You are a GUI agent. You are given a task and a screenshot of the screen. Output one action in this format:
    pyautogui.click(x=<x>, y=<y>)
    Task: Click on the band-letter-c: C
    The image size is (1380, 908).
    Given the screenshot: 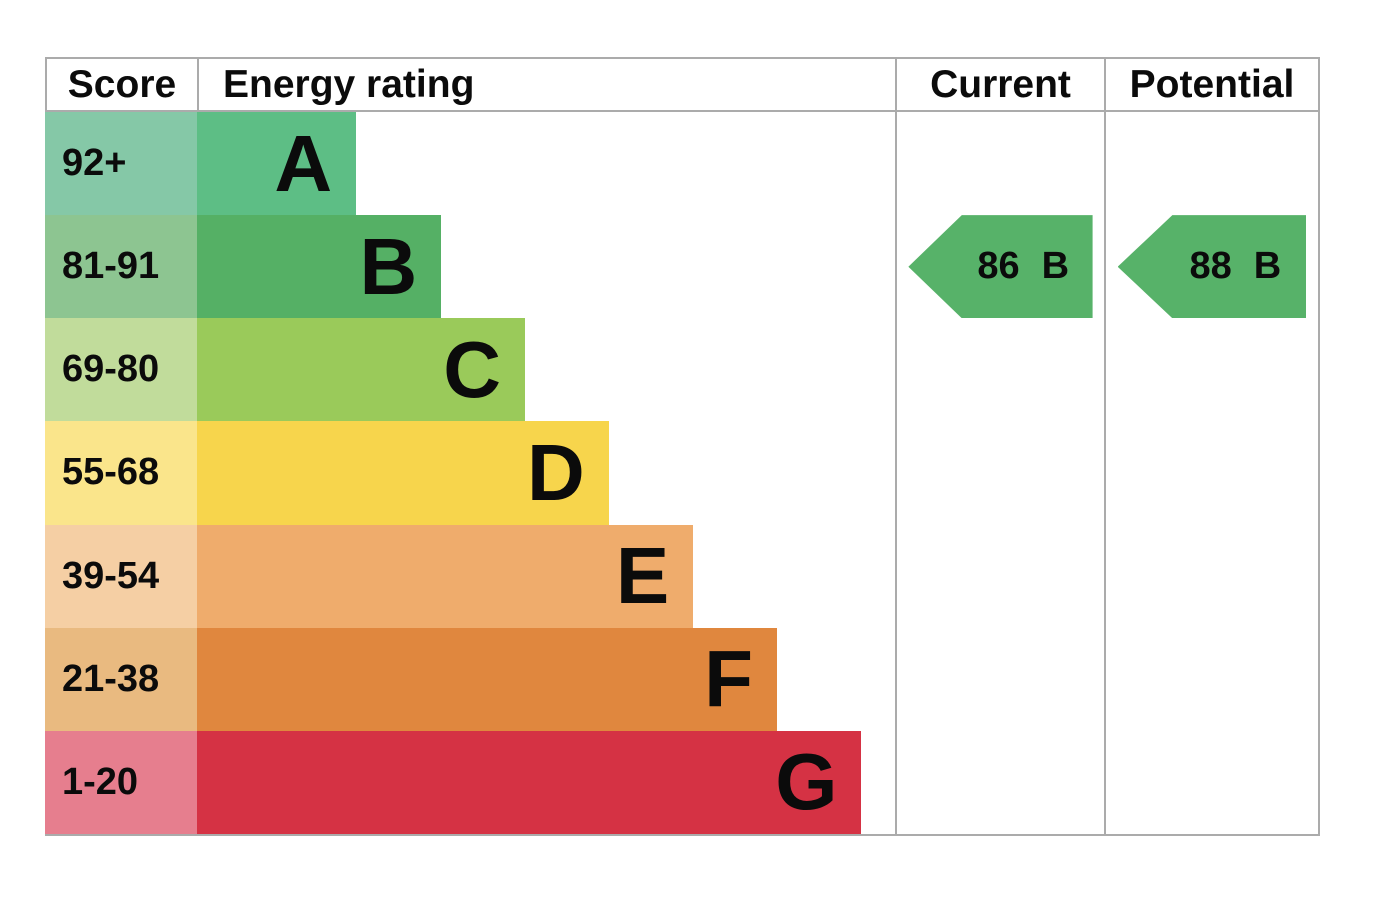 What is the action you would take?
    pyautogui.click(x=472, y=369)
    